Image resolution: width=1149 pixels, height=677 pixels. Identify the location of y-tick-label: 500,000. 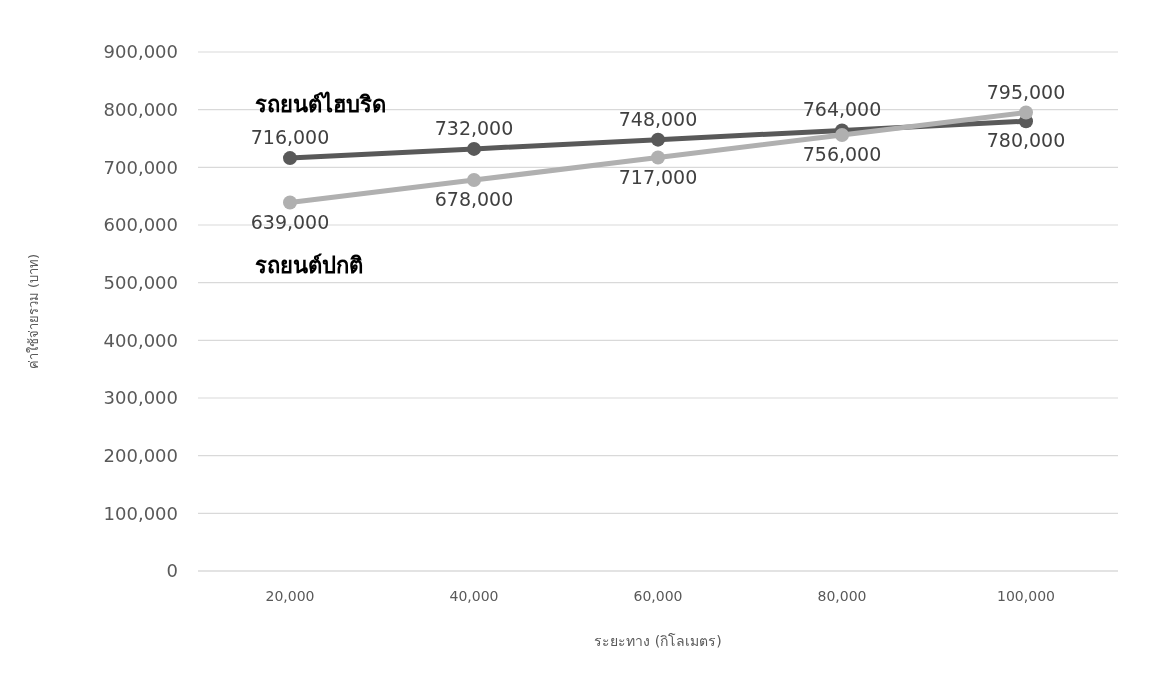
(140, 282).